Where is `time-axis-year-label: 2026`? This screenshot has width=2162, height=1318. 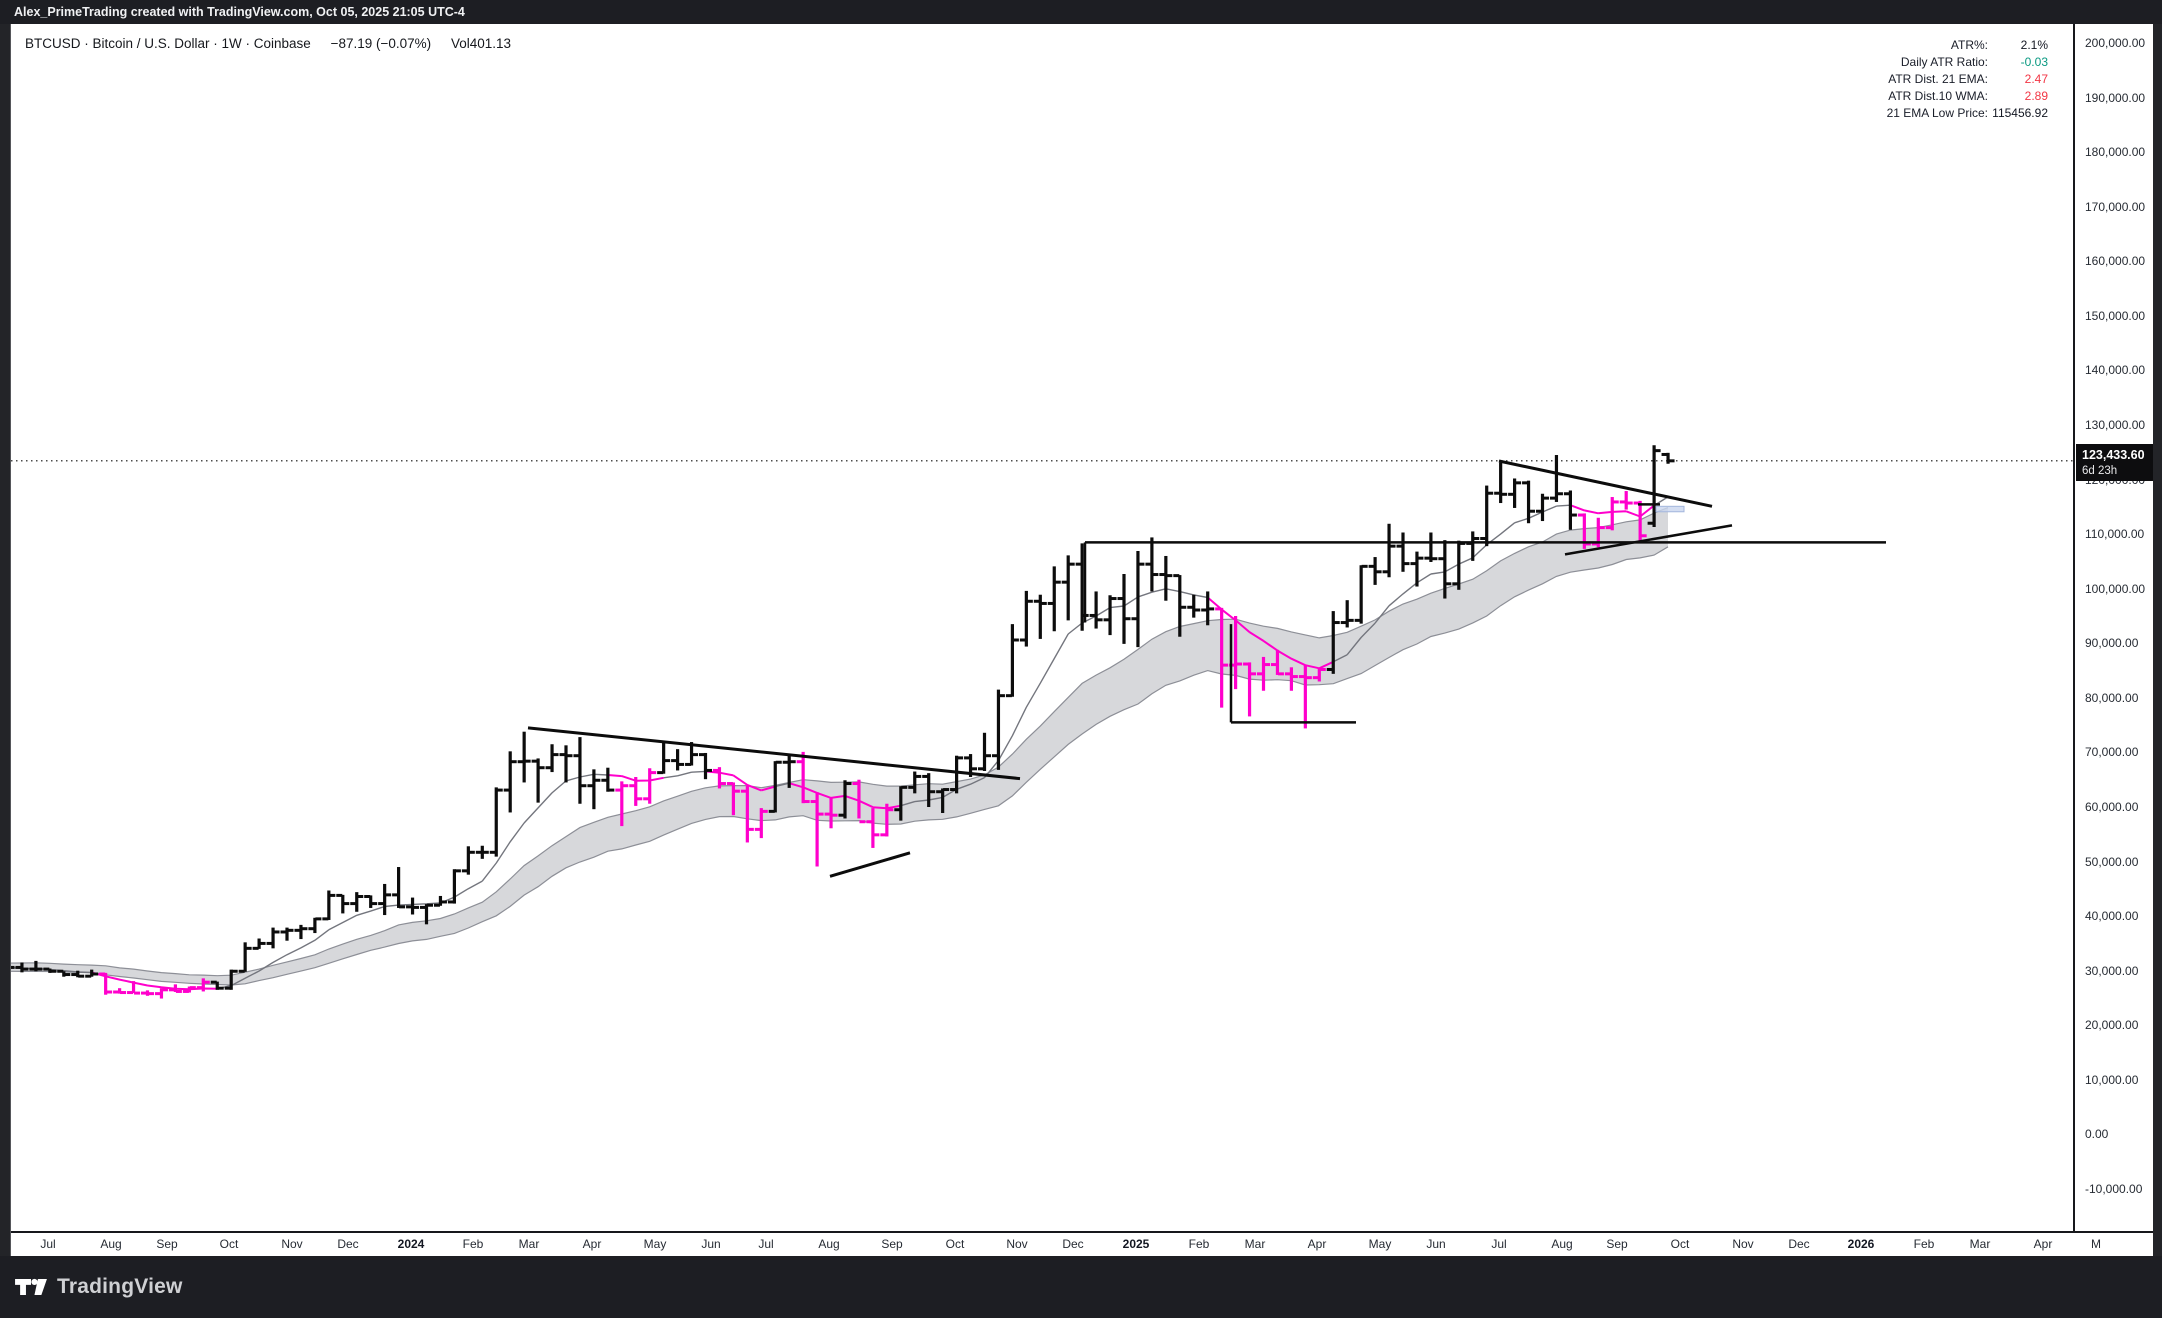
time-axis-year-label: 2026 is located at coordinates (1861, 1244).